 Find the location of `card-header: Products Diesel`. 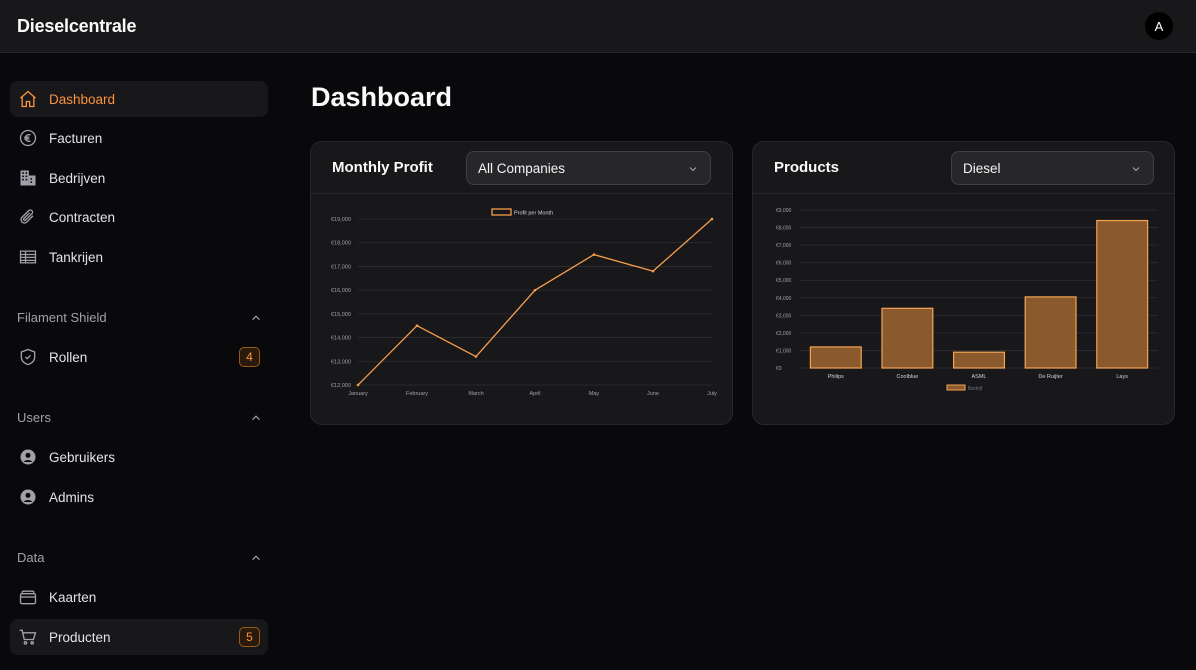

card-header: Products Diesel is located at coordinates (963, 168).